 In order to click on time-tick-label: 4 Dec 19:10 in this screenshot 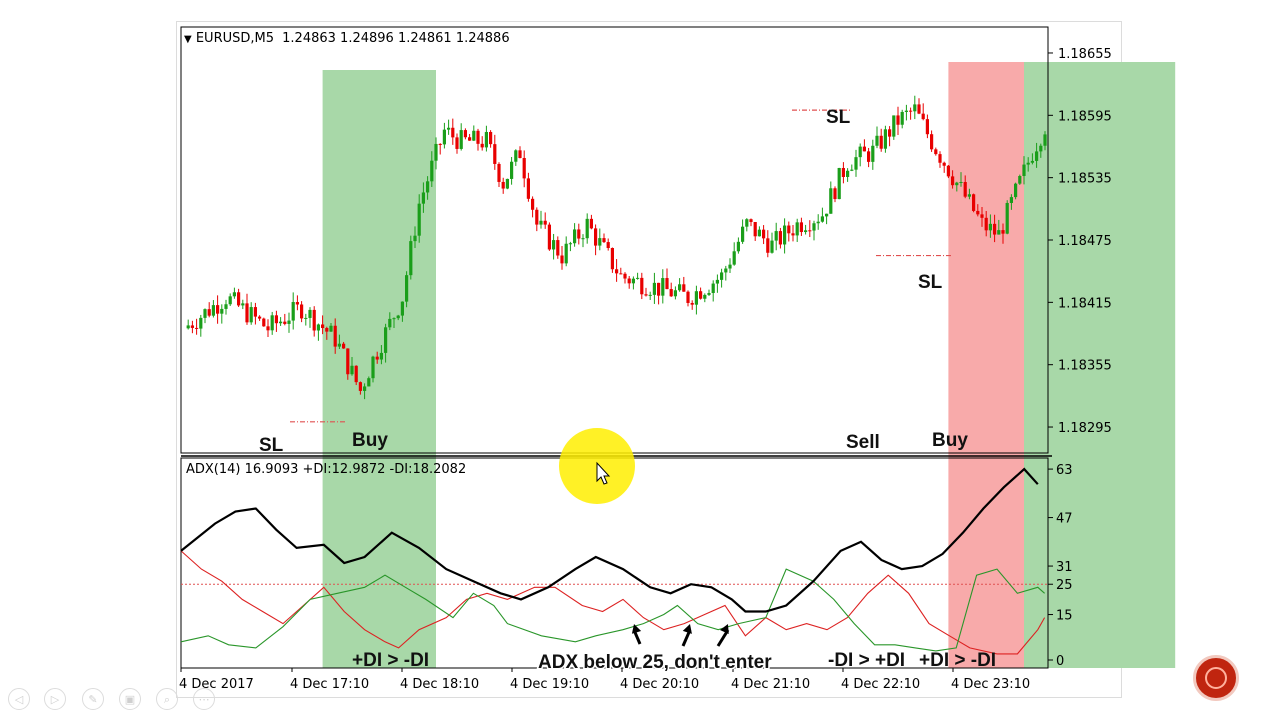, I will do `click(549, 684)`.